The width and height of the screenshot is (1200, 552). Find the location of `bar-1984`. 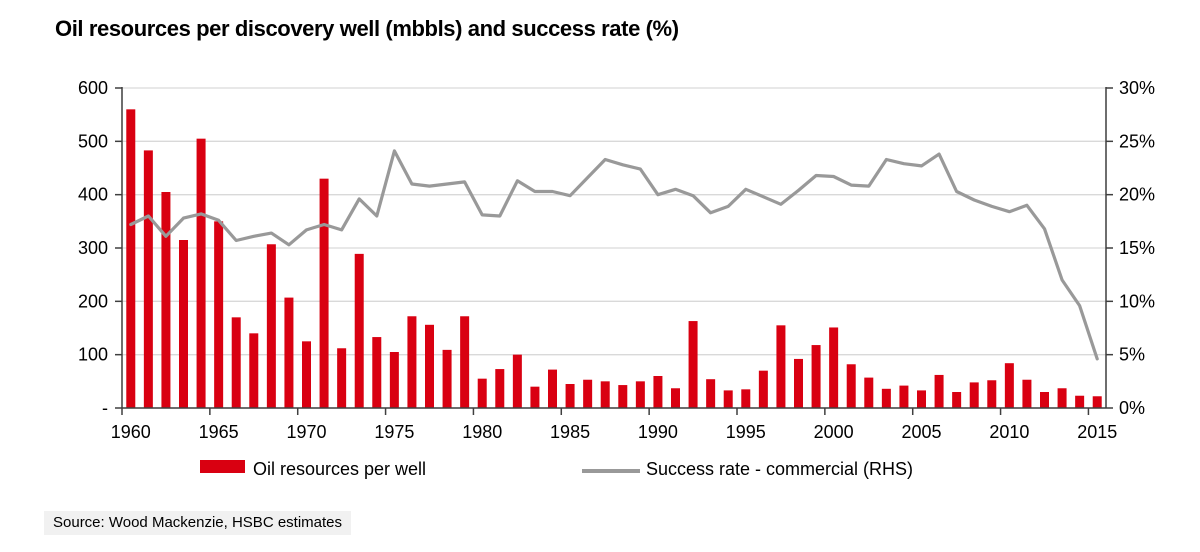

bar-1984 is located at coordinates (552, 388).